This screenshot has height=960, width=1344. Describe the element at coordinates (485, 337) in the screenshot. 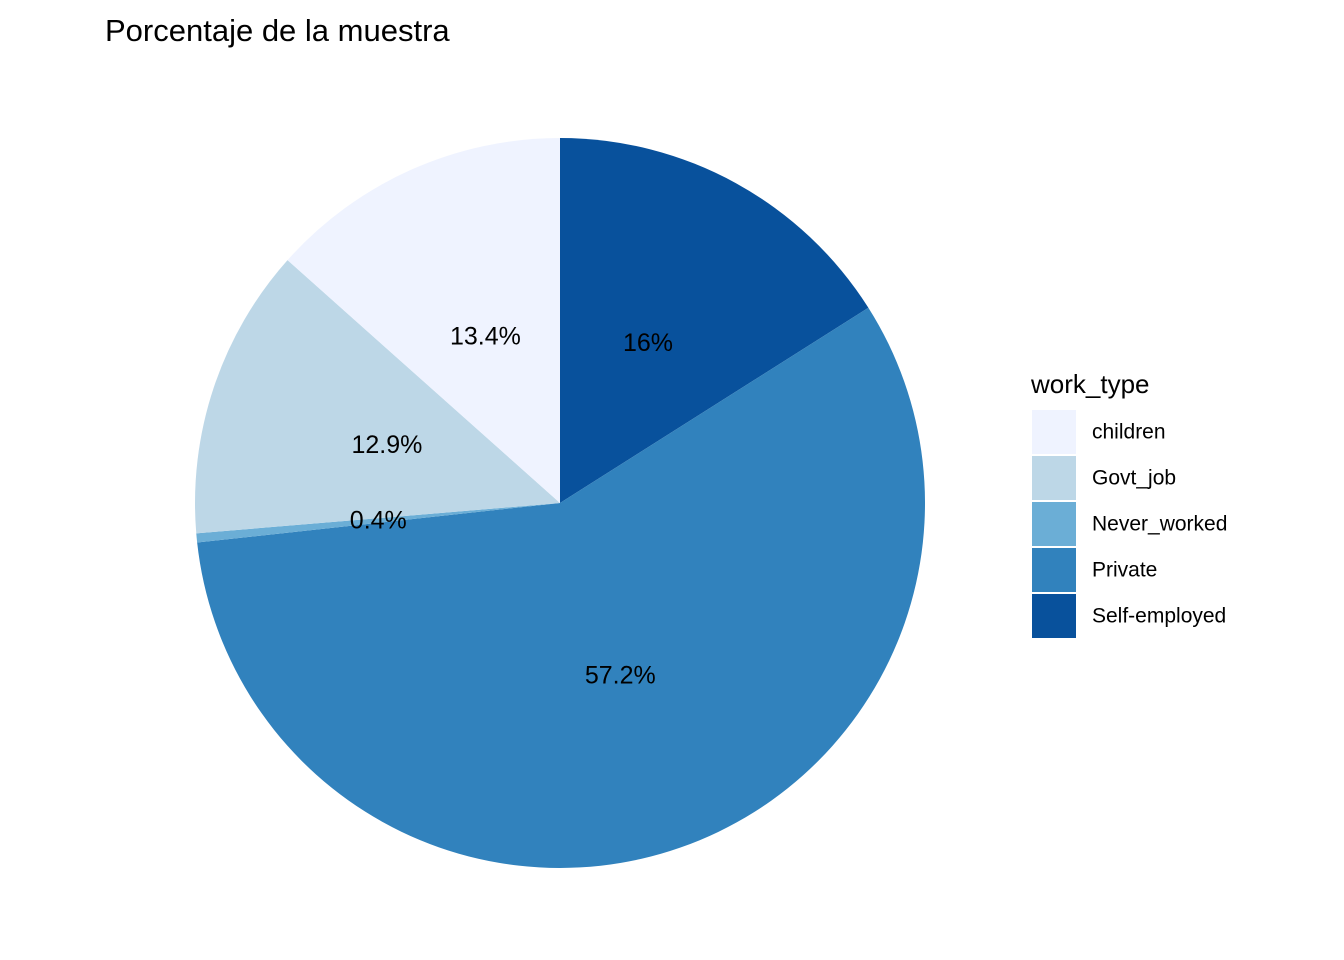

I see `slice-label-children: 13.4%` at that location.